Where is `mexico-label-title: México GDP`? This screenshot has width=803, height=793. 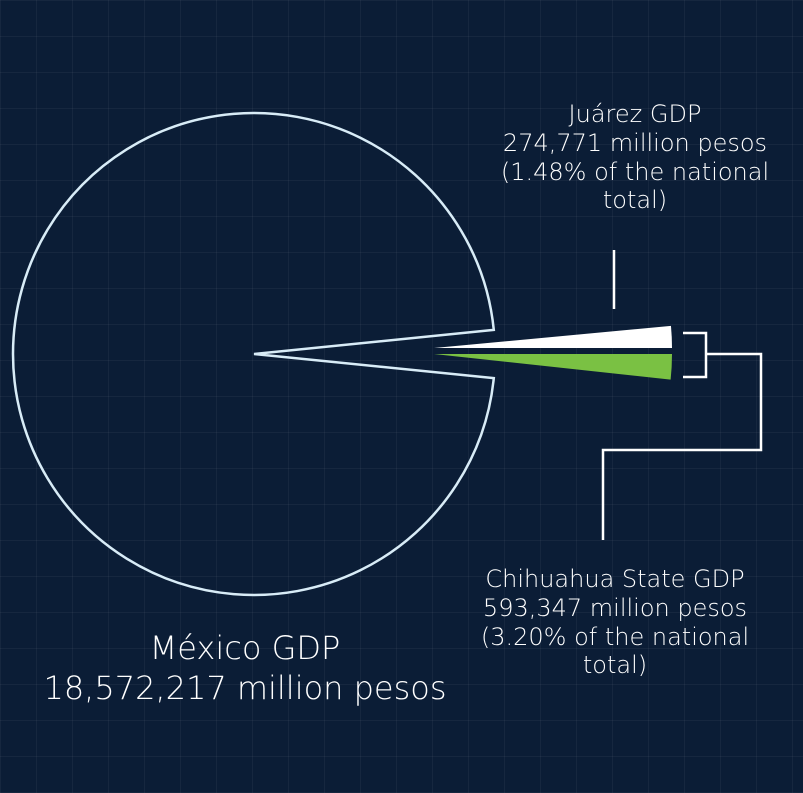 mexico-label-title: México GDP is located at coordinates (245, 648).